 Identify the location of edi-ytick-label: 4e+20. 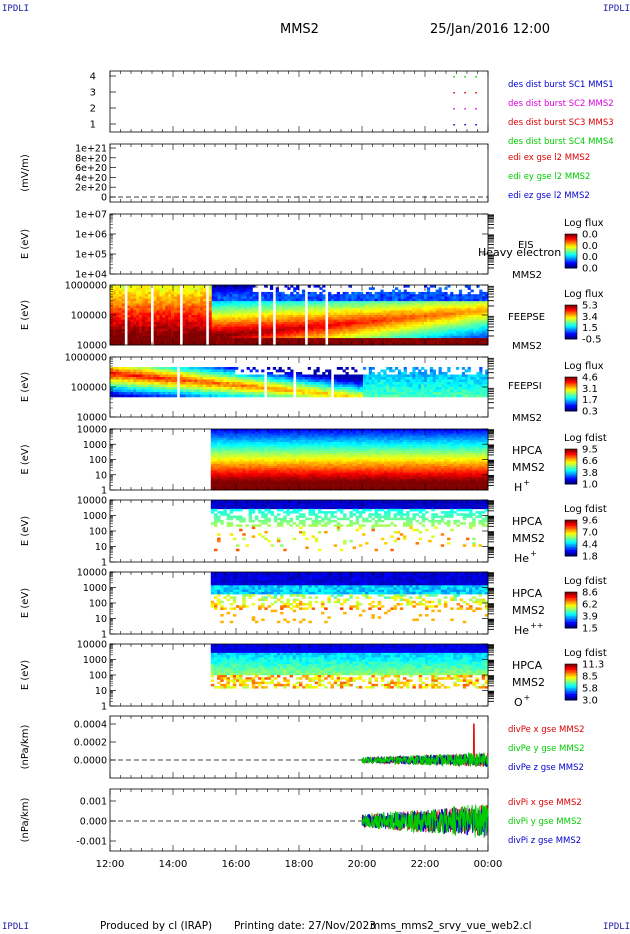
(91, 178).